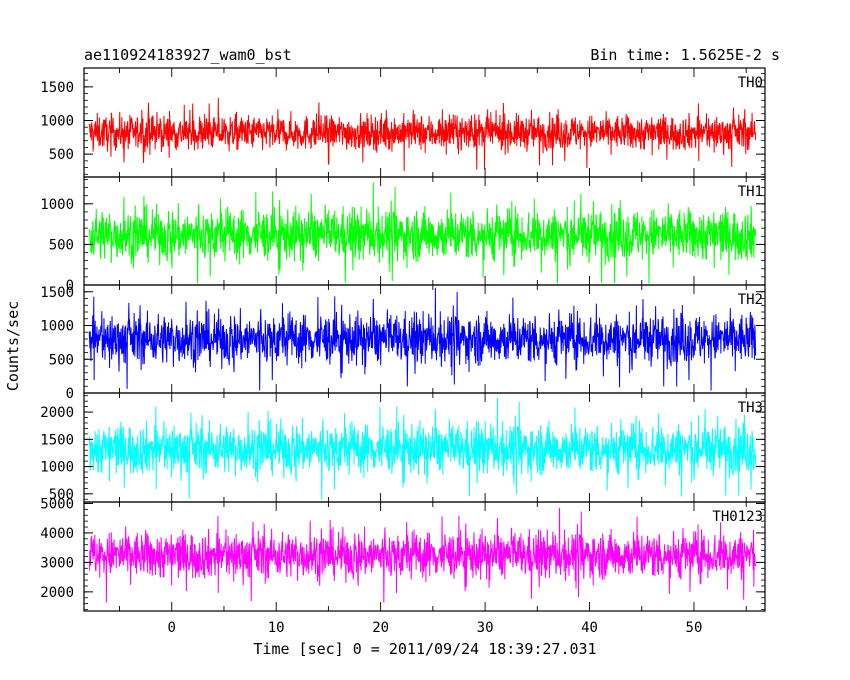 The height and width of the screenshot is (680, 850). I want to click on series-th2-line, so click(422, 339).